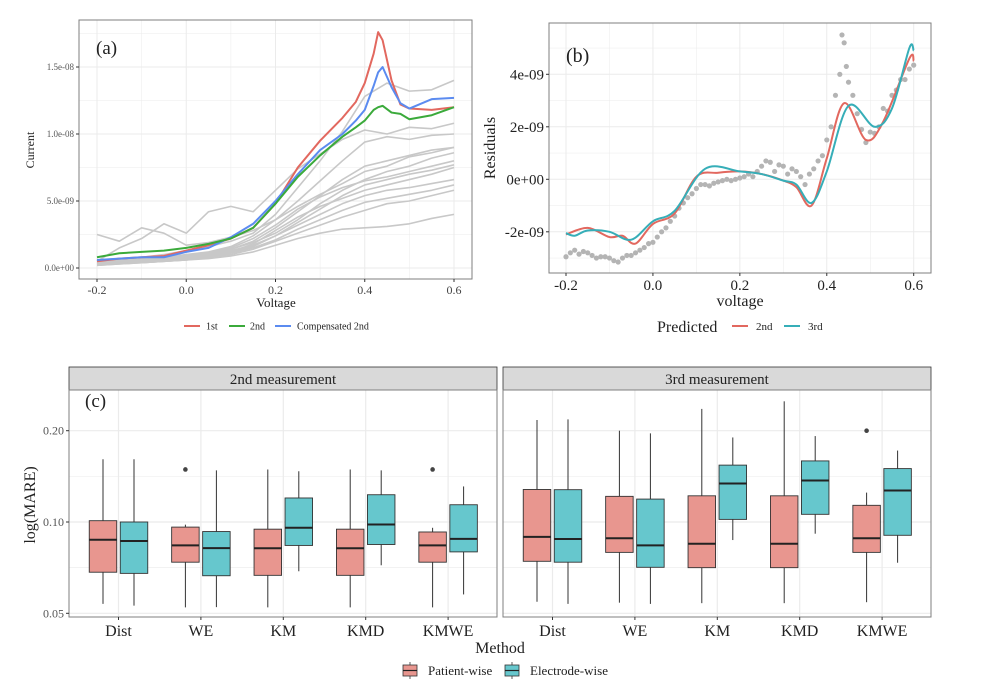  What do you see at coordinates (364, 290) in the screenshot?
I see `x-tick-label: 0.4` at bounding box center [364, 290].